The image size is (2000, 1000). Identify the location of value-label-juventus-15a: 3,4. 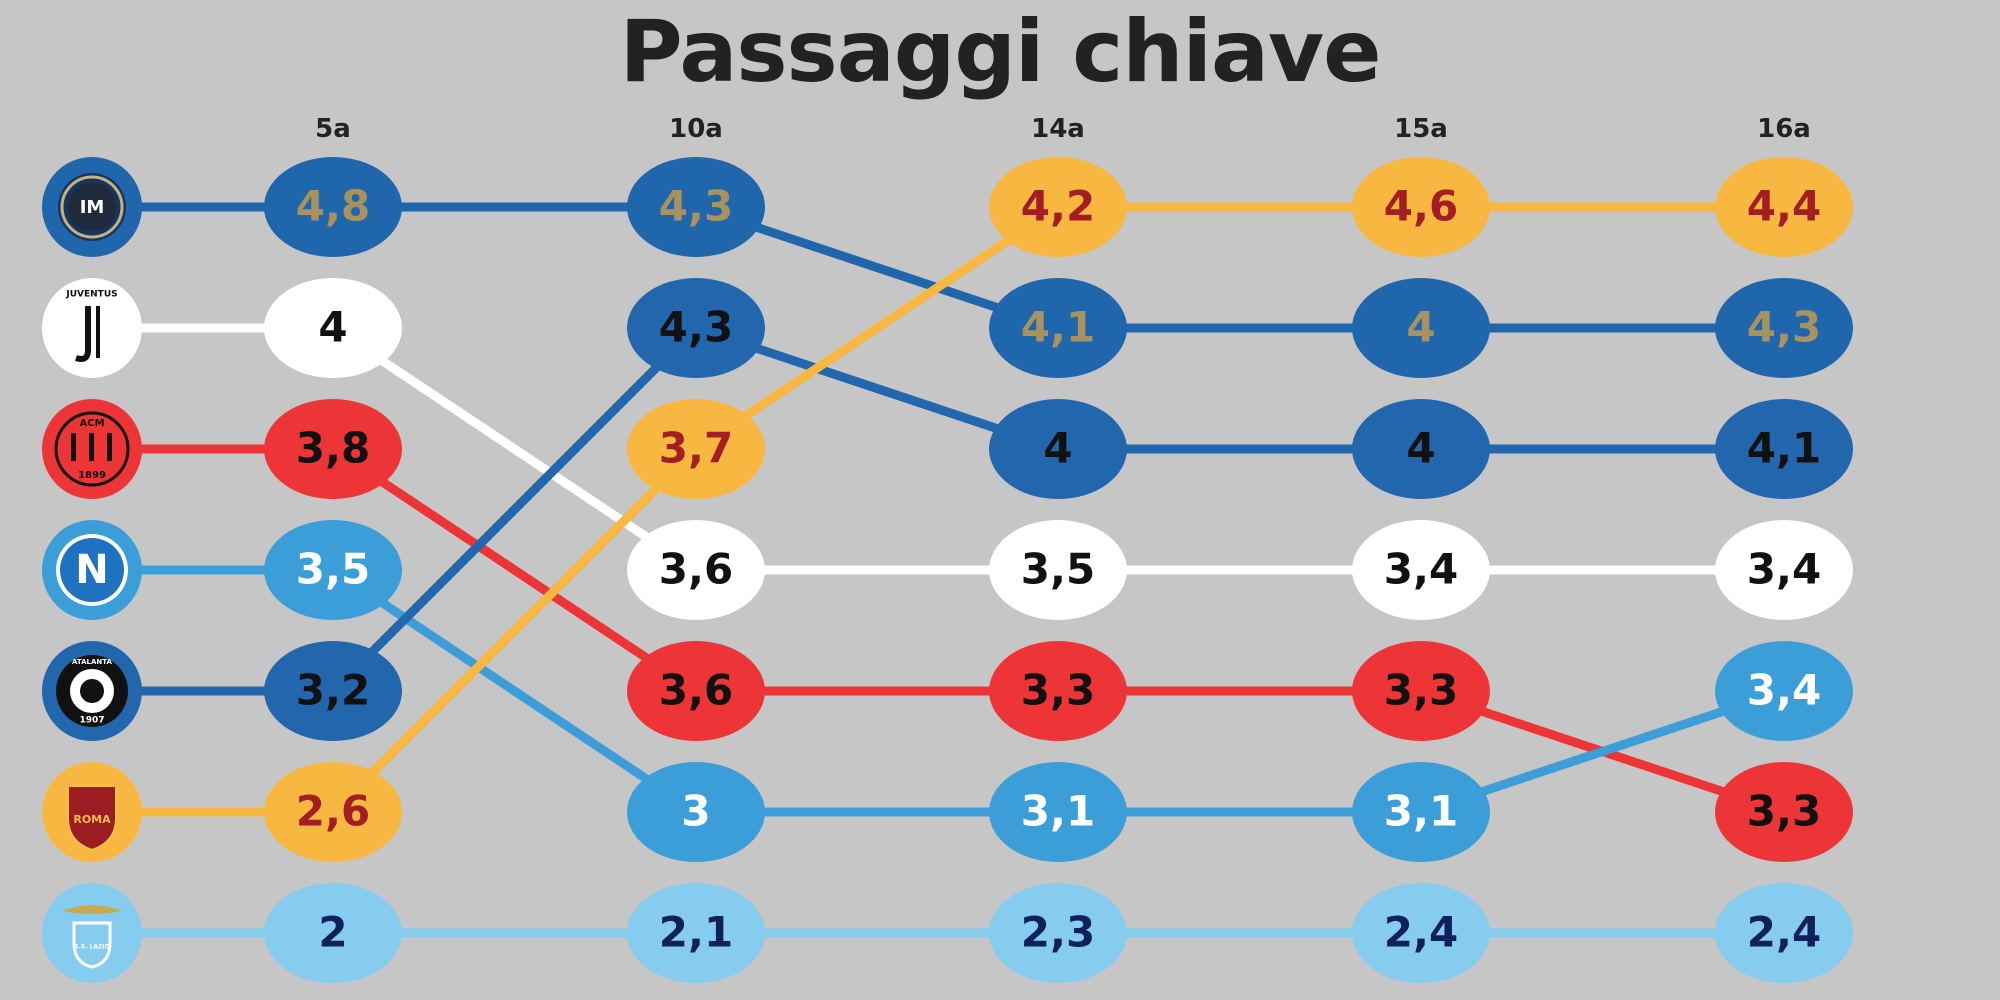
(1421, 569).